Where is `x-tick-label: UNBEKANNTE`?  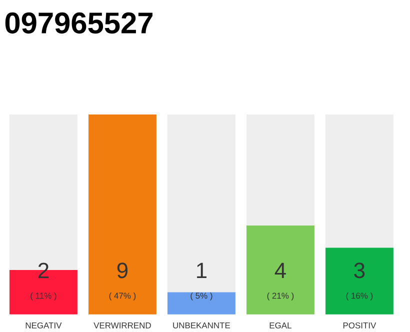
x-tick-label: UNBEKANNTE is located at coordinates (201, 325).